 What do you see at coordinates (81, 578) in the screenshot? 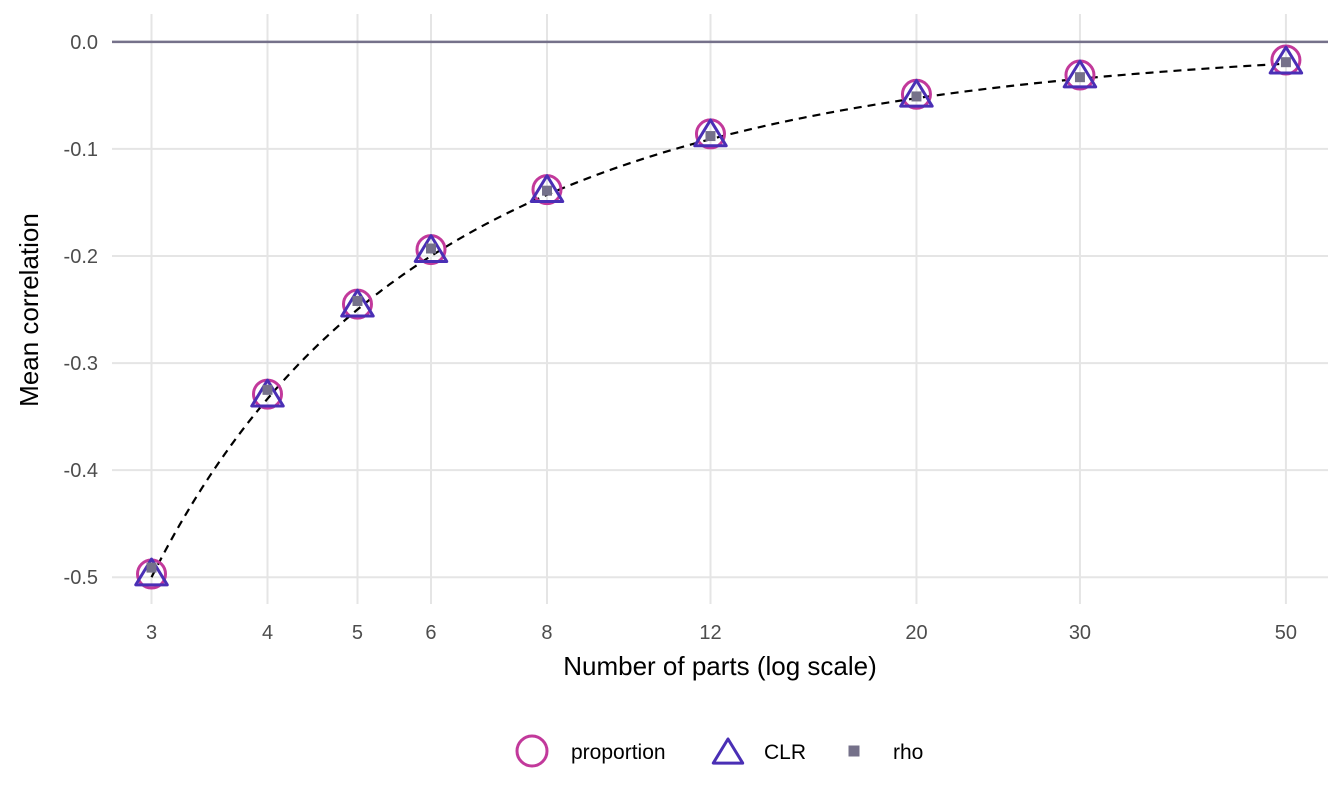
I see `y-tick-label: -0.5` at bounding box center [81, 578].